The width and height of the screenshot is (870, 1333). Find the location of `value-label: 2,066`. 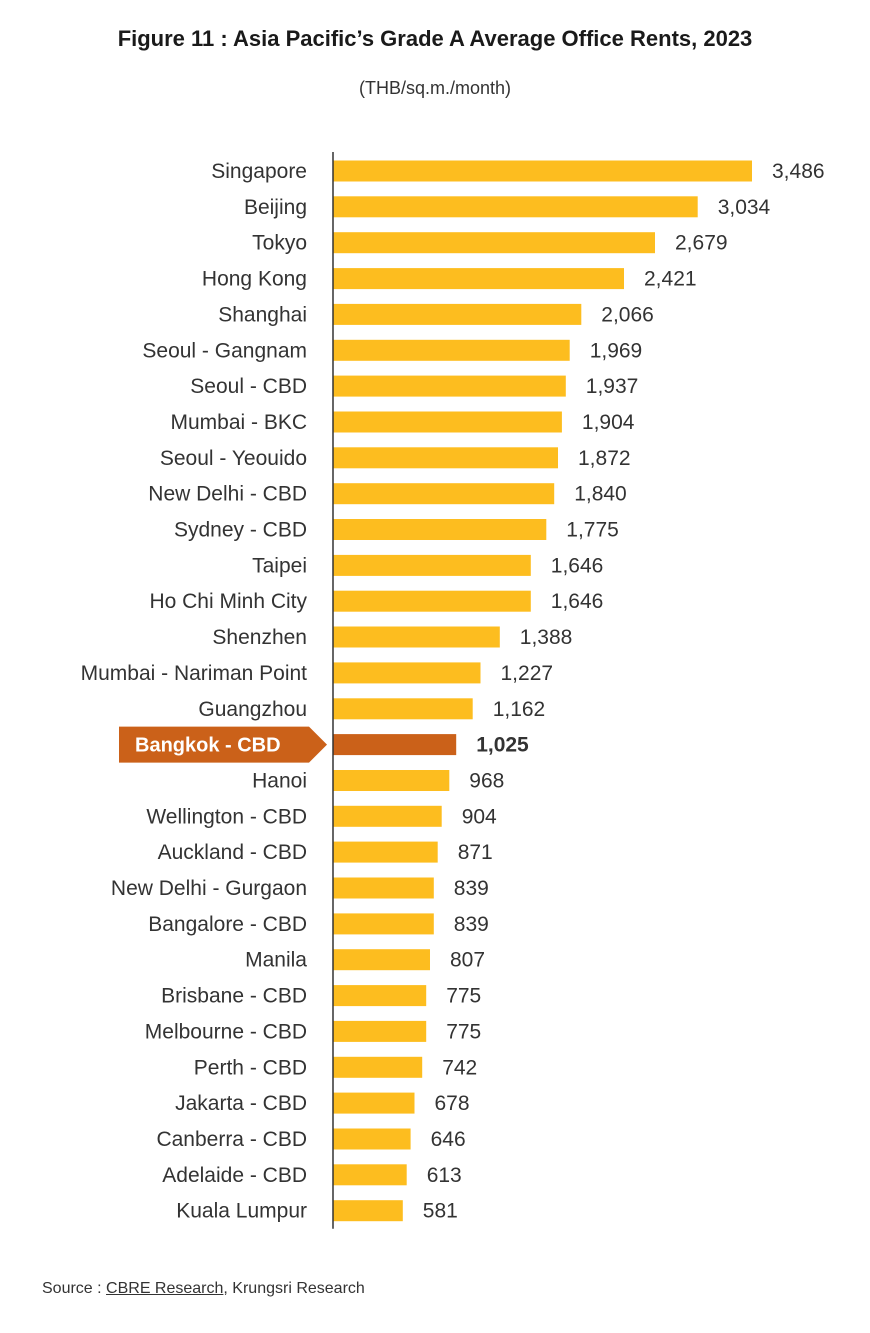

value-label: 2,066 is located at coordinates (627, 314).